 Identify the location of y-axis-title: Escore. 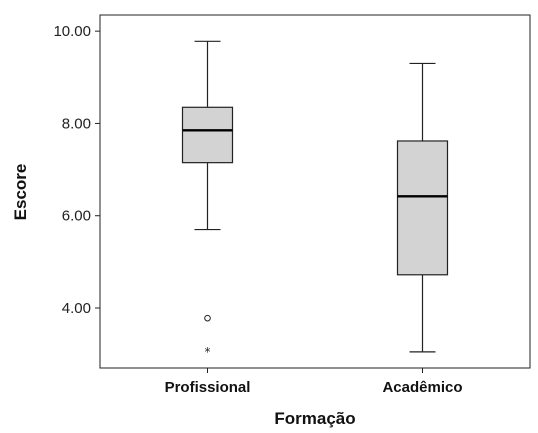
(20, 192).